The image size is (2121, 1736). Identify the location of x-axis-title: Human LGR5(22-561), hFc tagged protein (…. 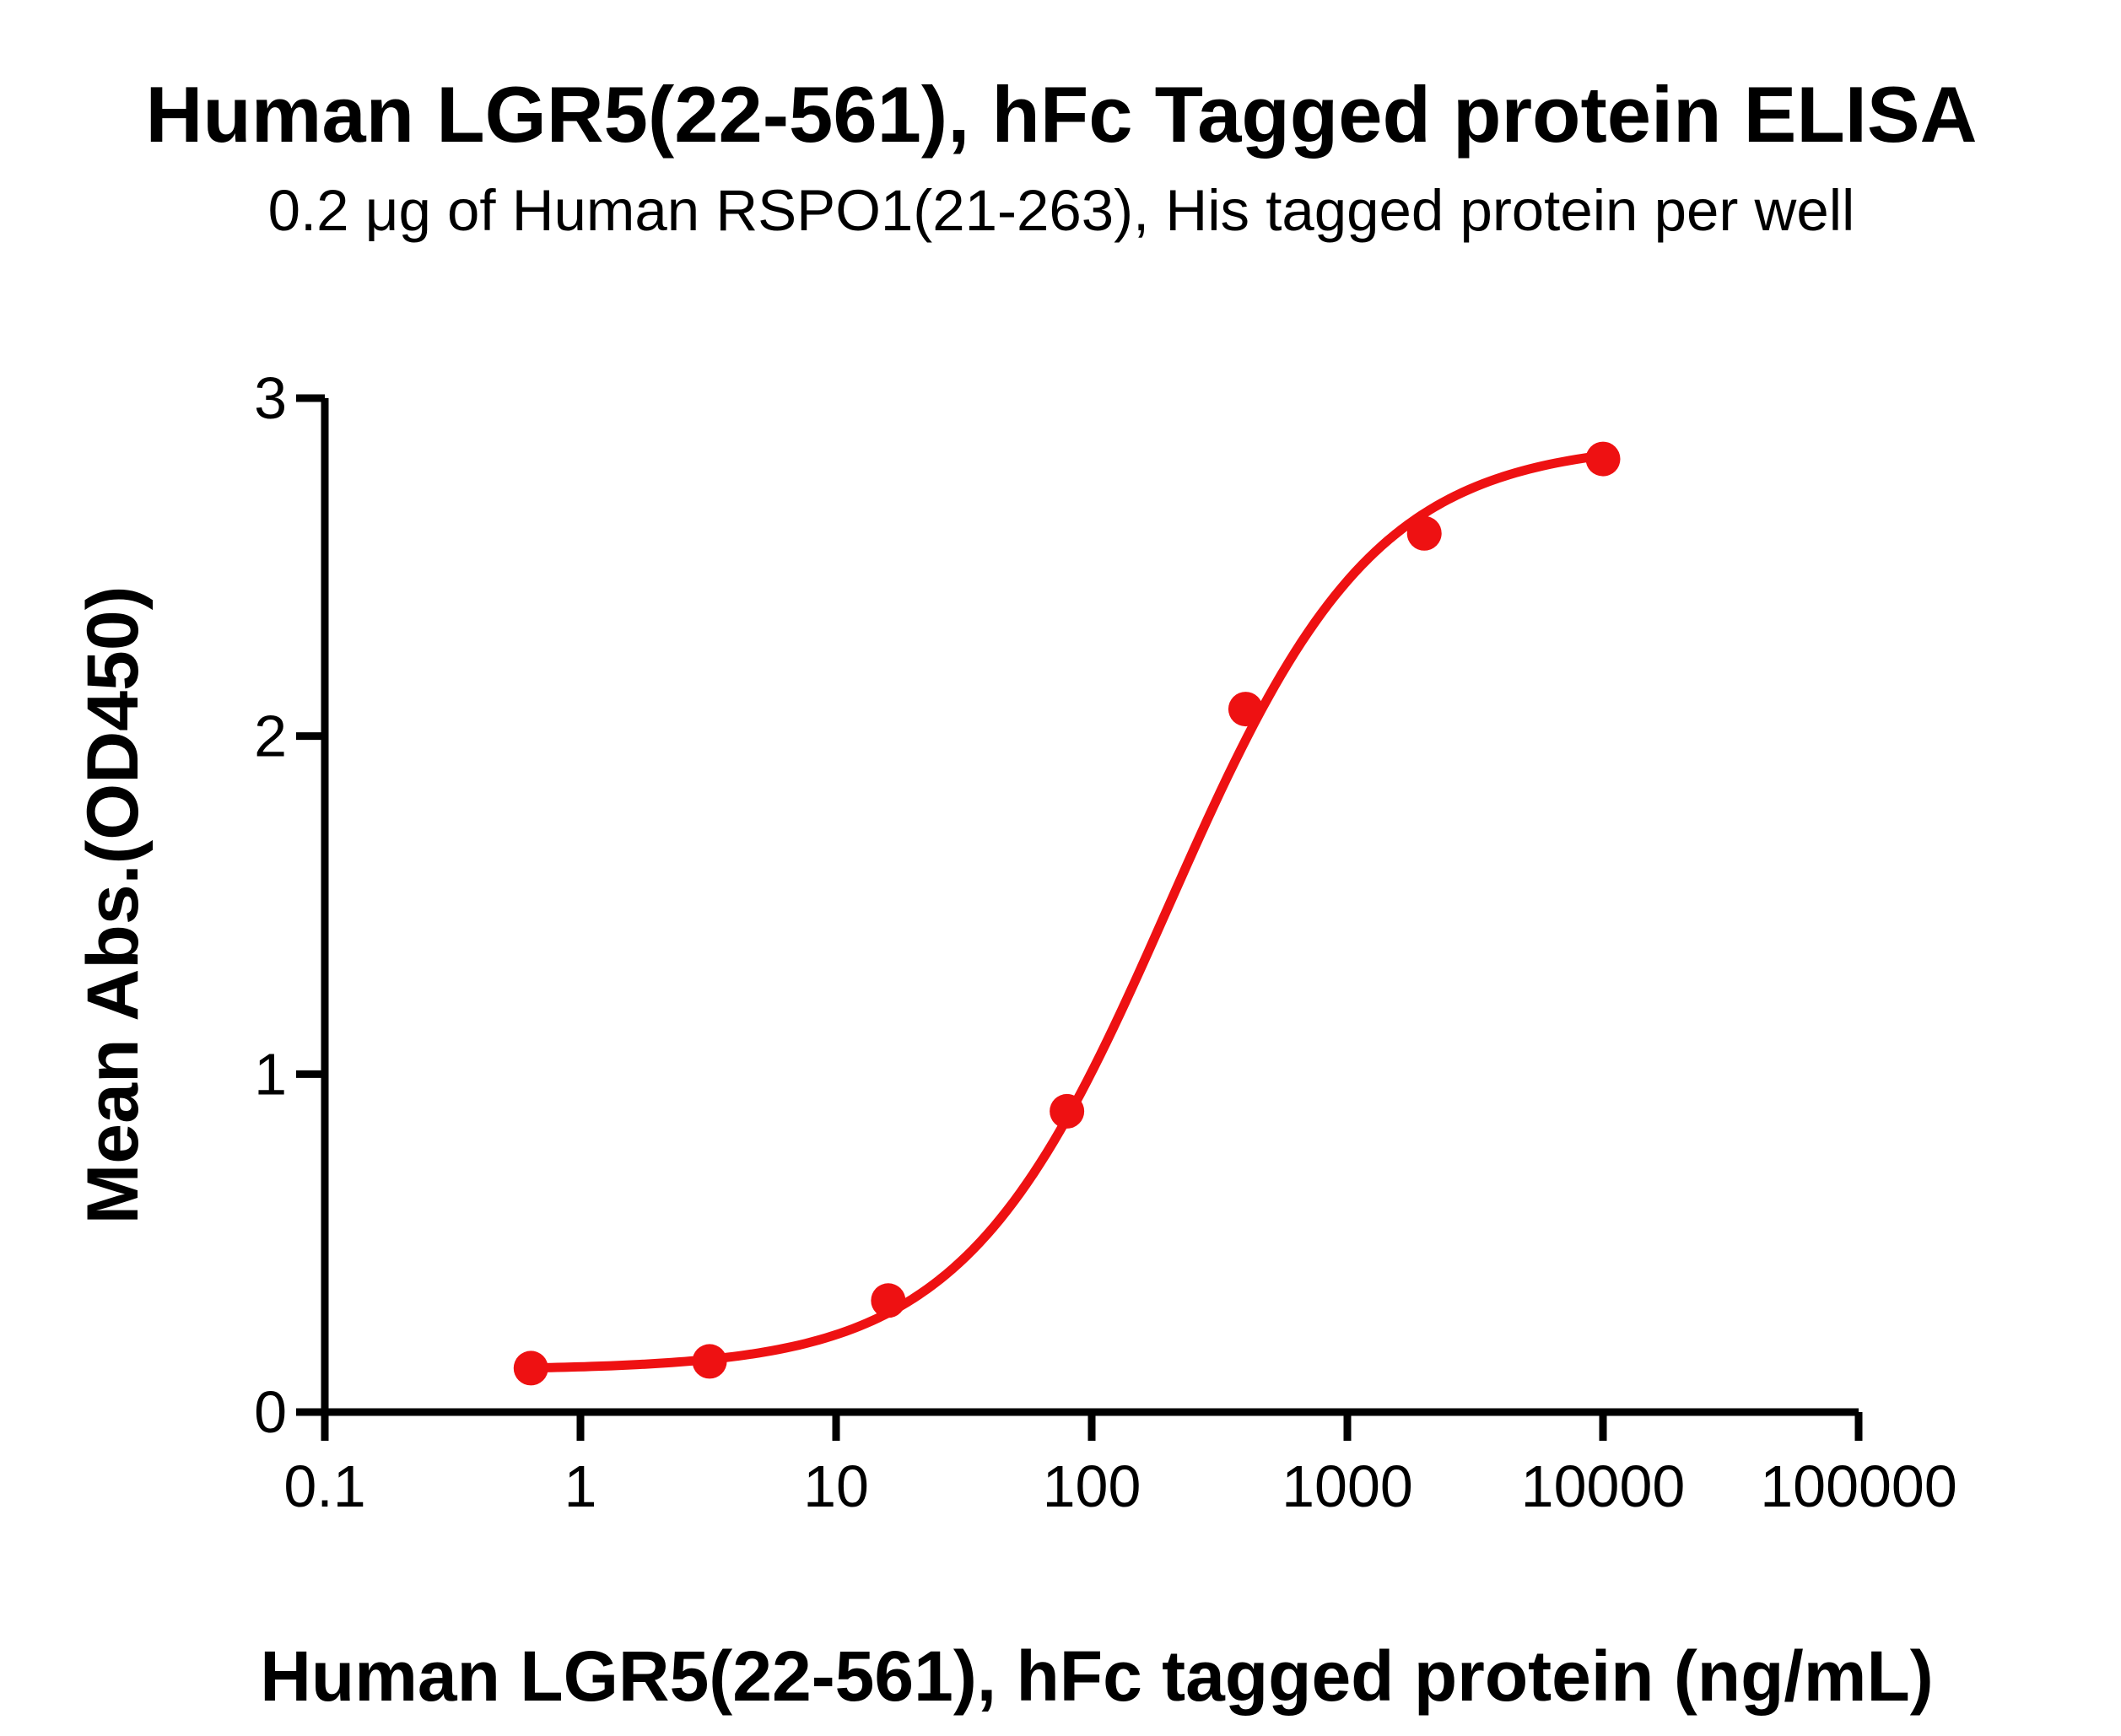
(1096, 1676).